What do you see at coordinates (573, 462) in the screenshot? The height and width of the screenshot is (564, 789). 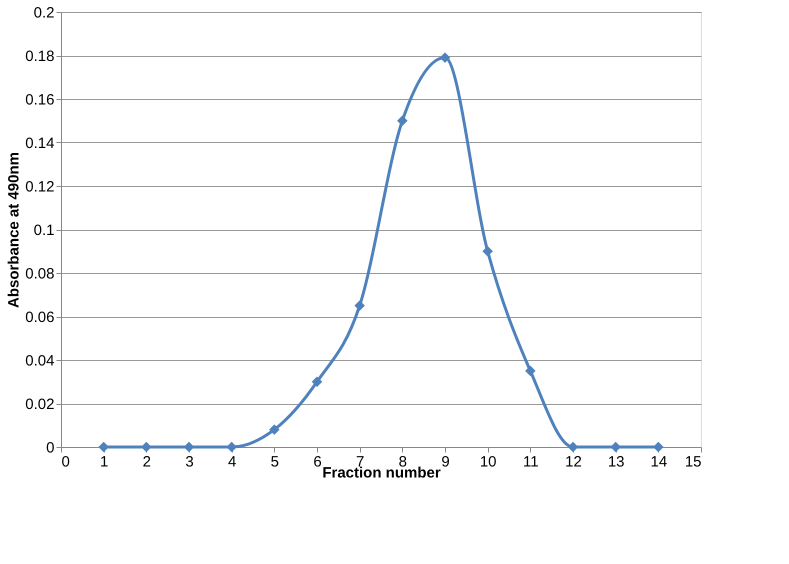 I see `x-tick-label: 12` at bounding box center [573, 462].